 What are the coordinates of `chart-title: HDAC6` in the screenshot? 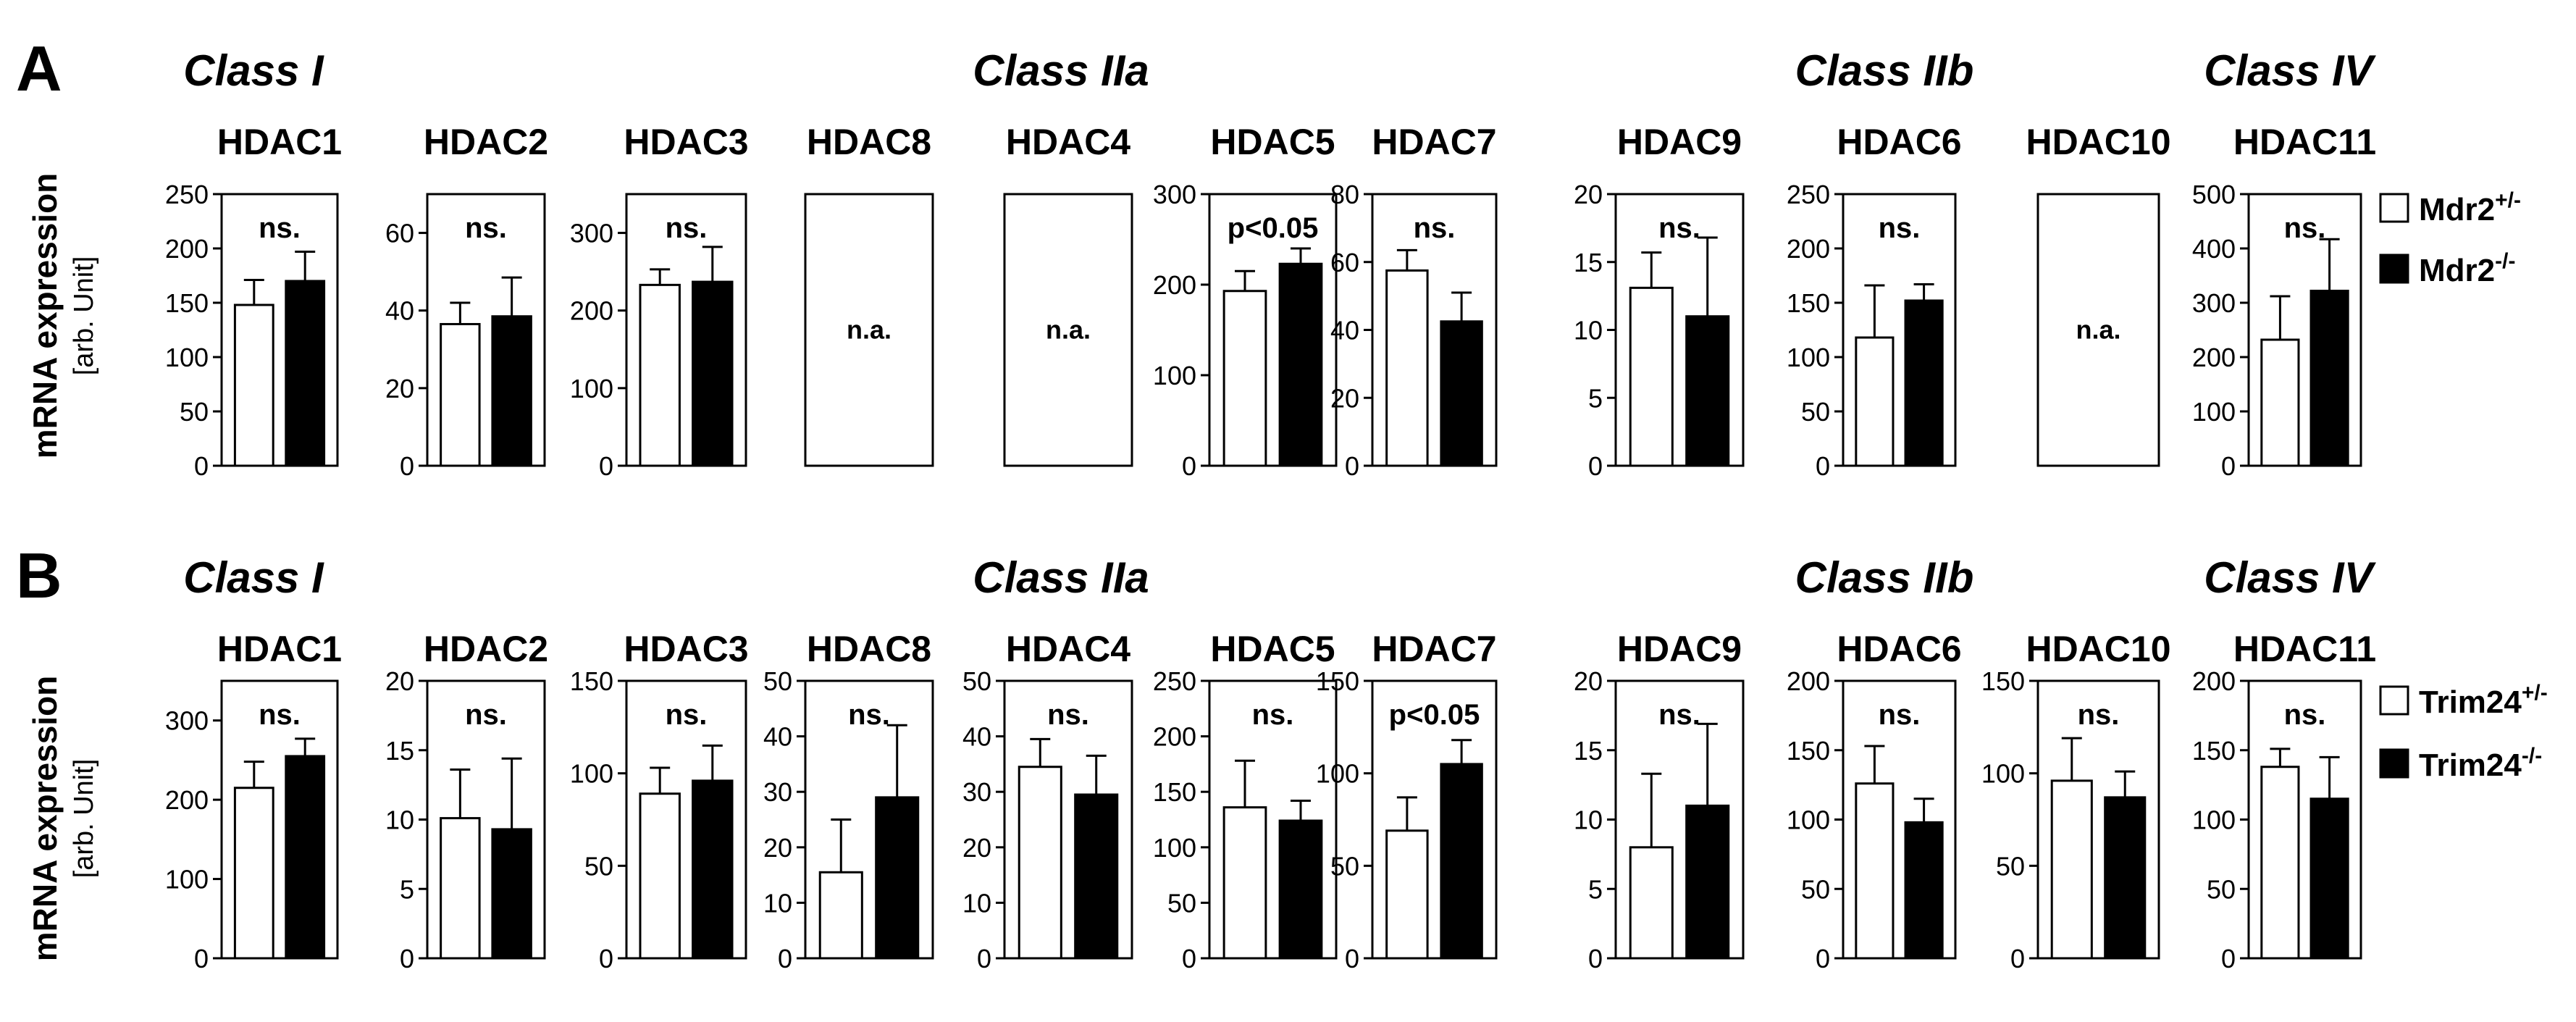 It's located at (1899, 142).